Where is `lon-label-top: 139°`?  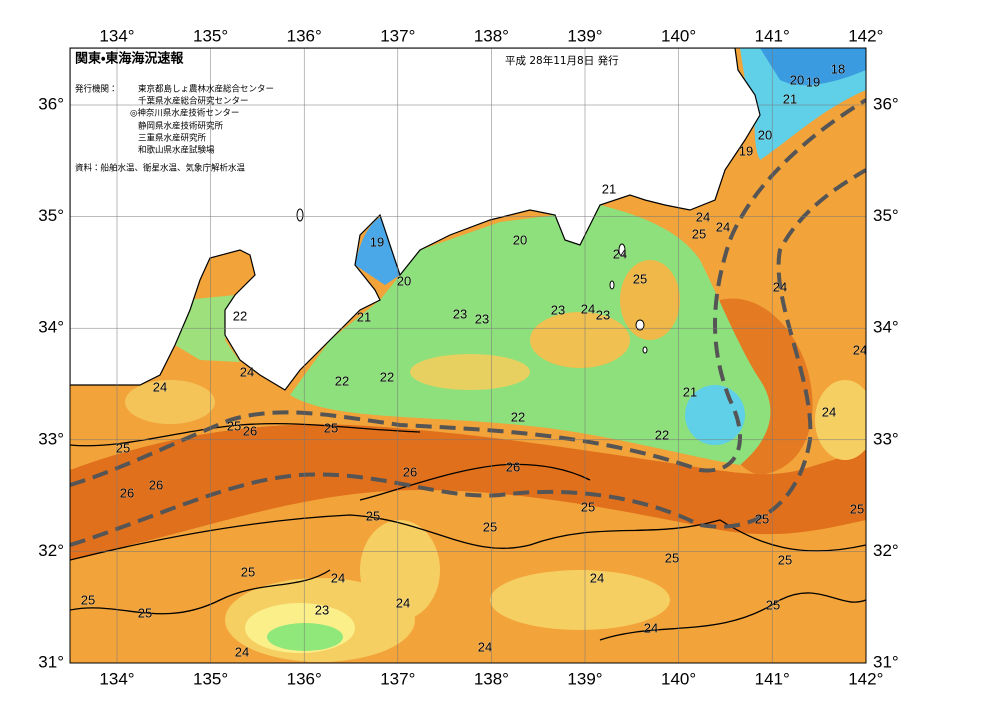 lon-label-top: 139° is located at coordinates (584, 35).